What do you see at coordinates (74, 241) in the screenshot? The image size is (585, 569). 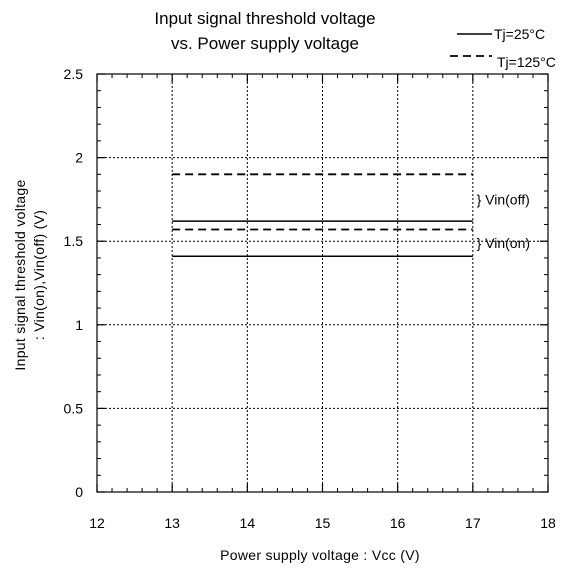 I see `y-tick-label: 1.5` at bounding box center [74, 241].